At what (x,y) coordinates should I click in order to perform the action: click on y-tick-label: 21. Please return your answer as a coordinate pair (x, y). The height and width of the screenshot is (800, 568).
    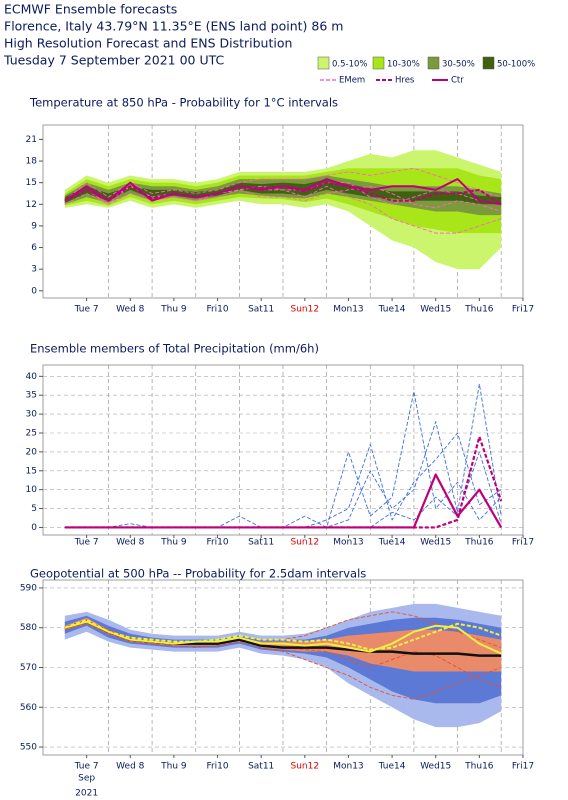
    Looking at the image, I should click on (31, 140).